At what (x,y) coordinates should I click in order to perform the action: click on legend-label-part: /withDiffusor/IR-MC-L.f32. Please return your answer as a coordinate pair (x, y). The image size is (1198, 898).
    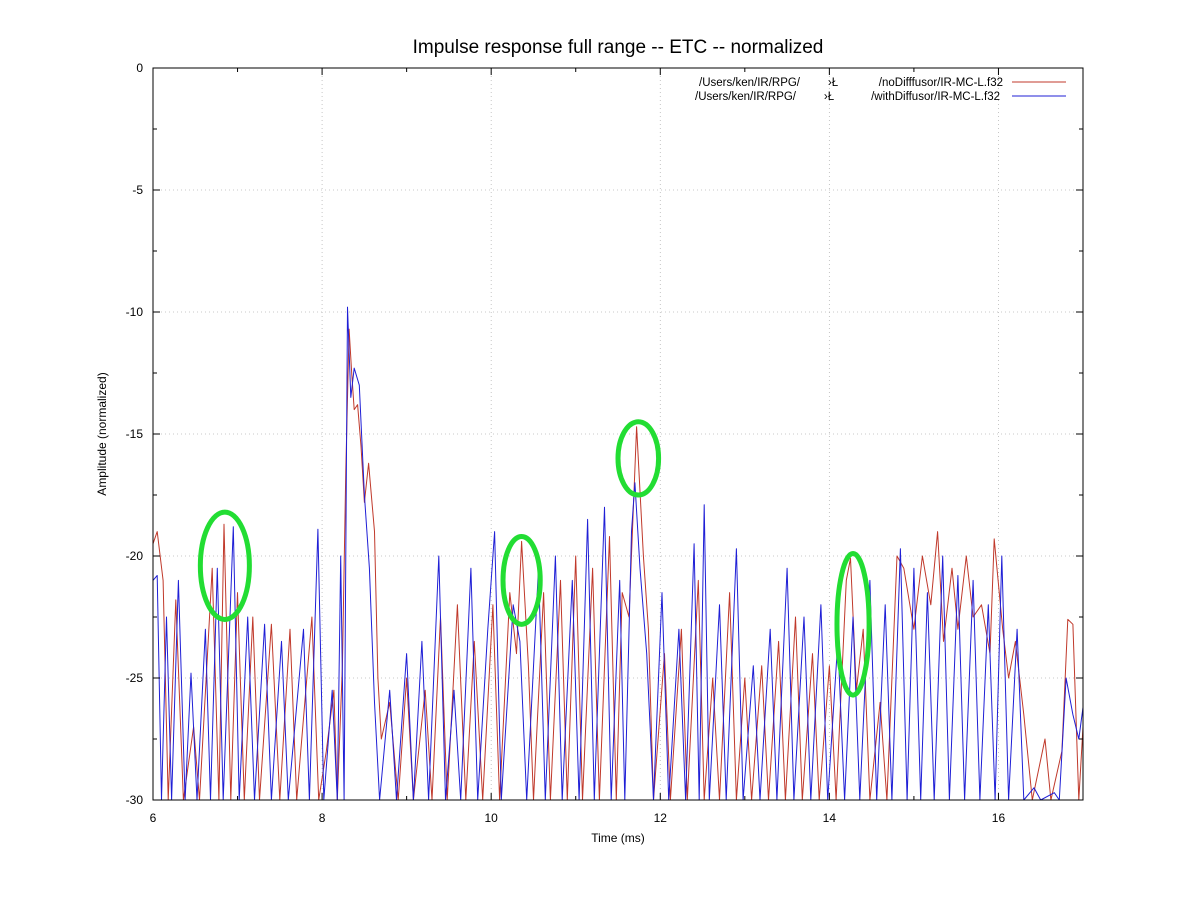
    Looking at the image, I should click on (935, 97).